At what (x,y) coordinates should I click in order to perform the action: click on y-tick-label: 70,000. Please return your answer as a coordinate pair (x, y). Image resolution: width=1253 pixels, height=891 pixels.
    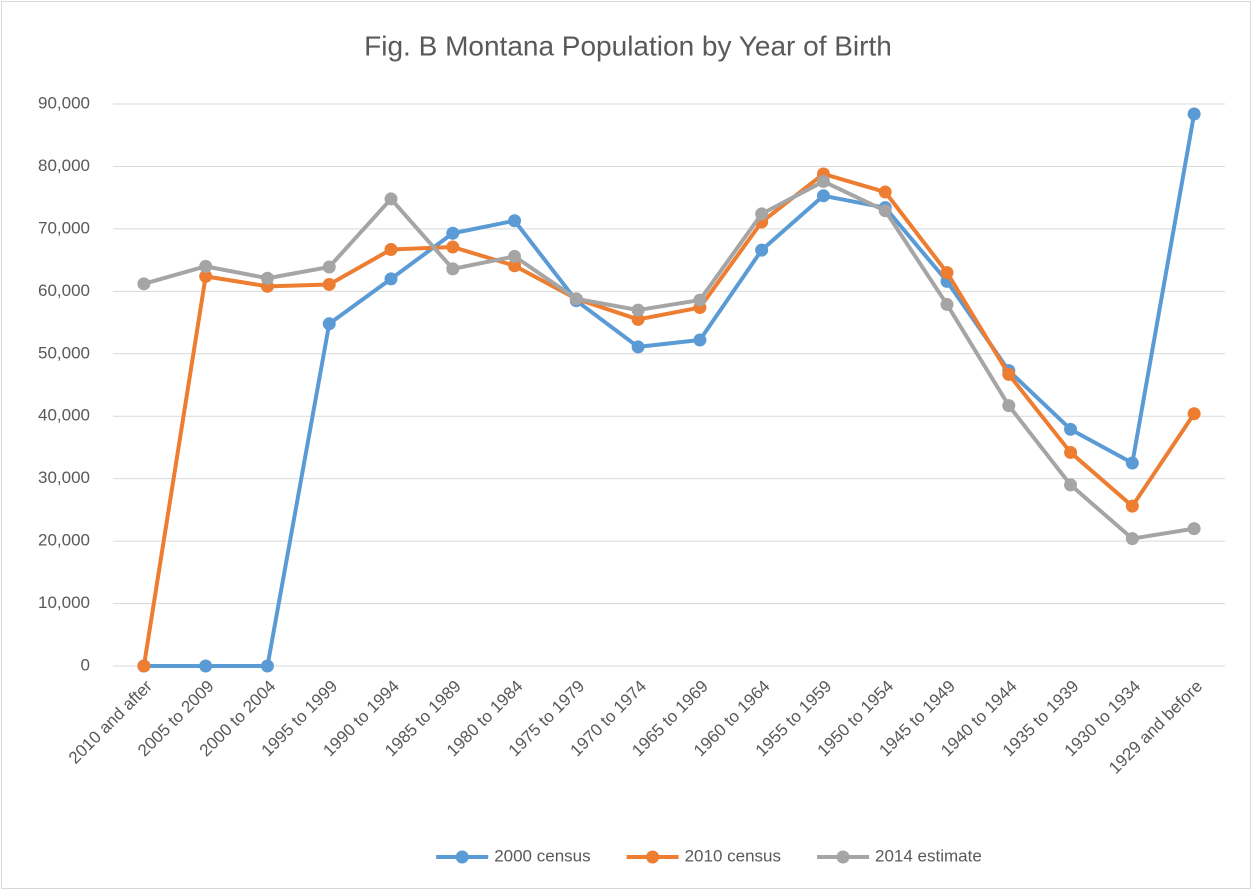
    Looking at the image, I should click on (64, 227).